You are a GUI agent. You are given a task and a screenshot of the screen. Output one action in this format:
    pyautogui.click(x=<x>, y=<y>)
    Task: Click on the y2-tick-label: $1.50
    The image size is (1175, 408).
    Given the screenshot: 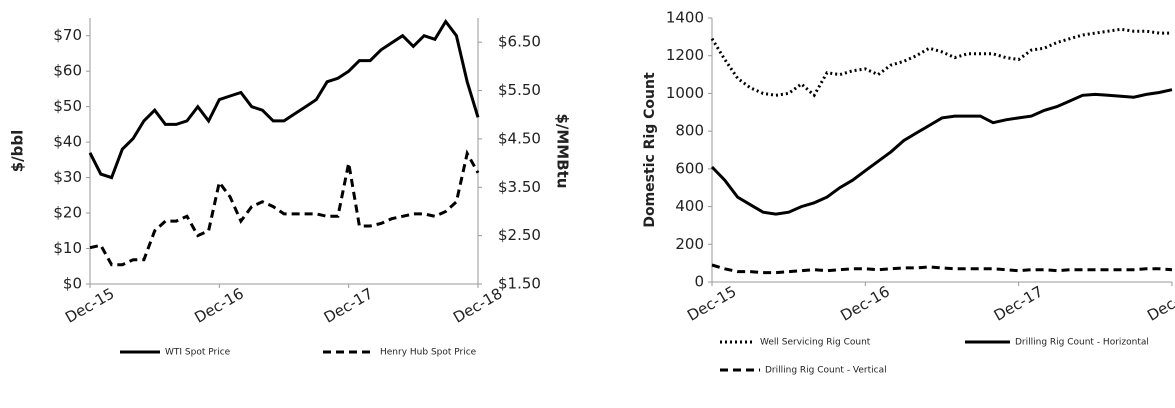 What is the action you would take?
    pyautogui.click(x=519, y=284)
    